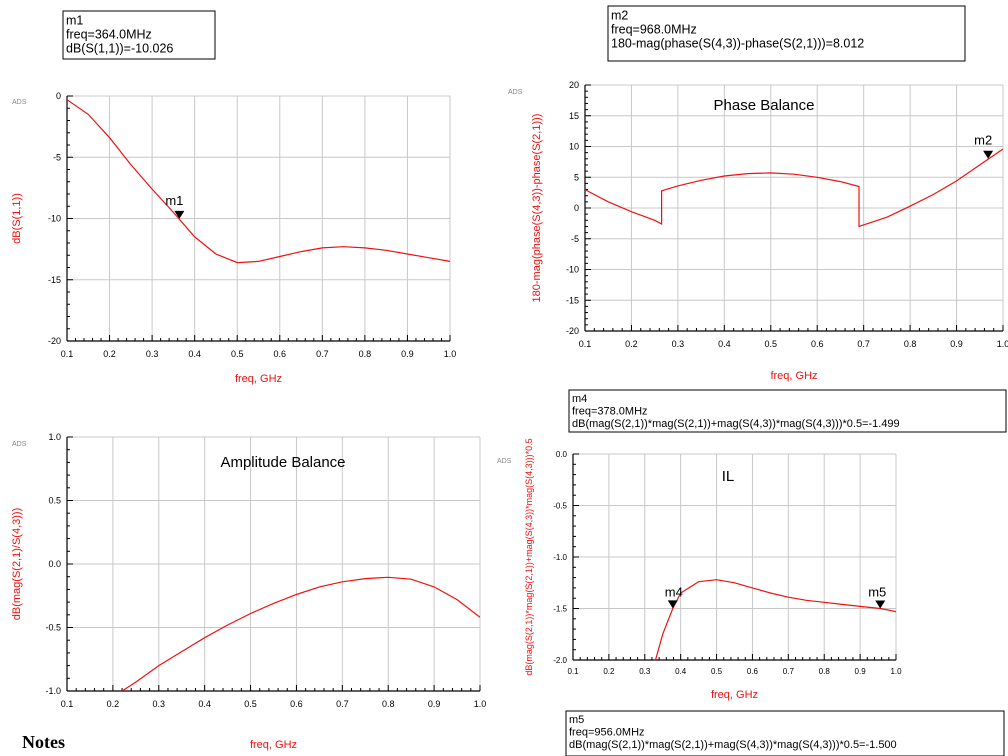 The width and height of the screenshot is (1008, 756). I want to click on marker-label-m1: m1, so click(174, 200).